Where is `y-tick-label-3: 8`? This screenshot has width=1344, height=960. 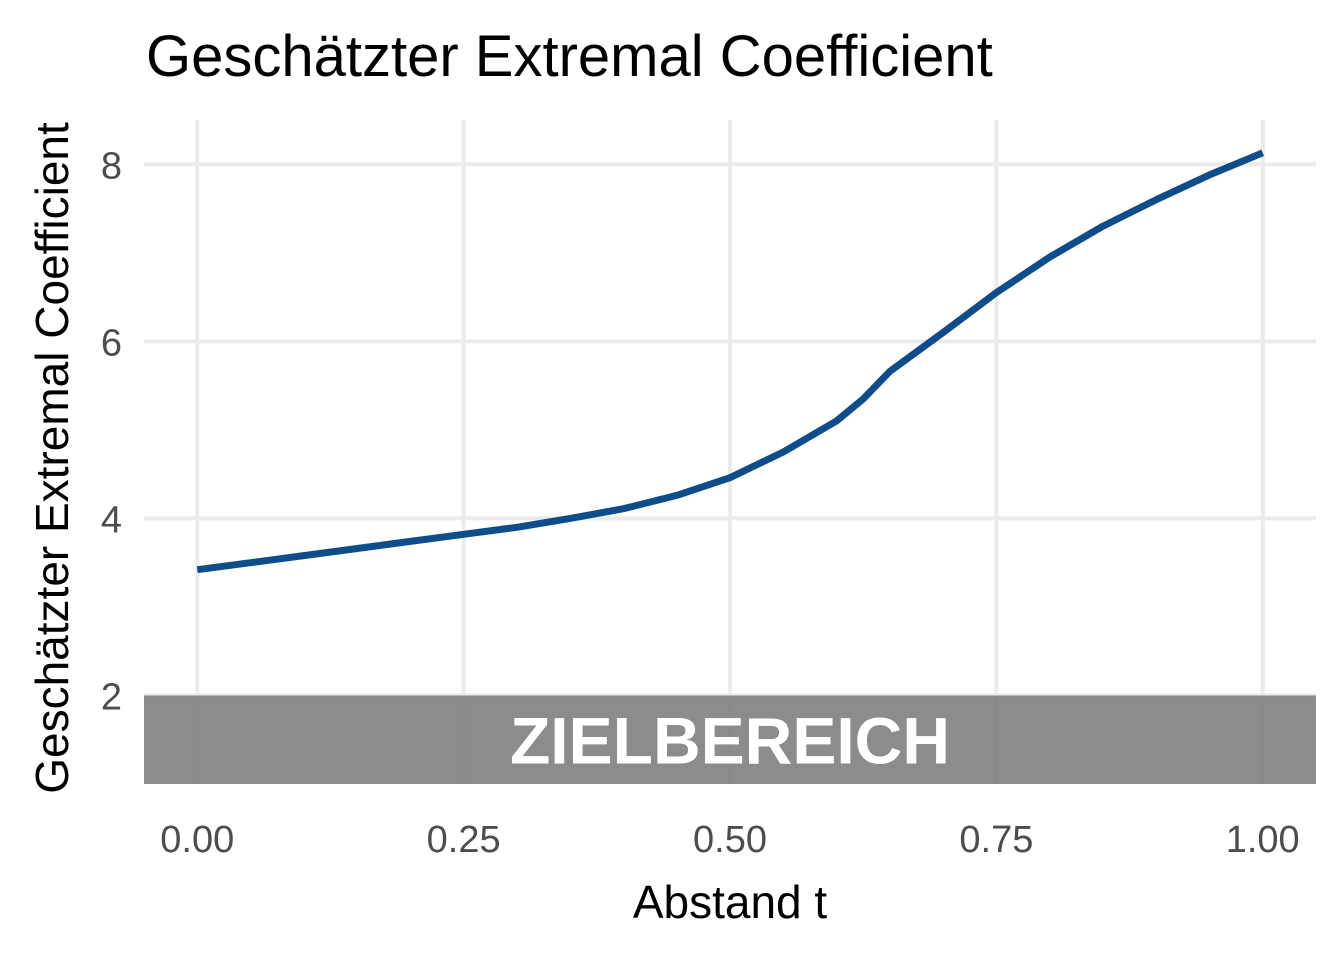 y-tick-label-3: 8 is located at coordinates (111, 166).